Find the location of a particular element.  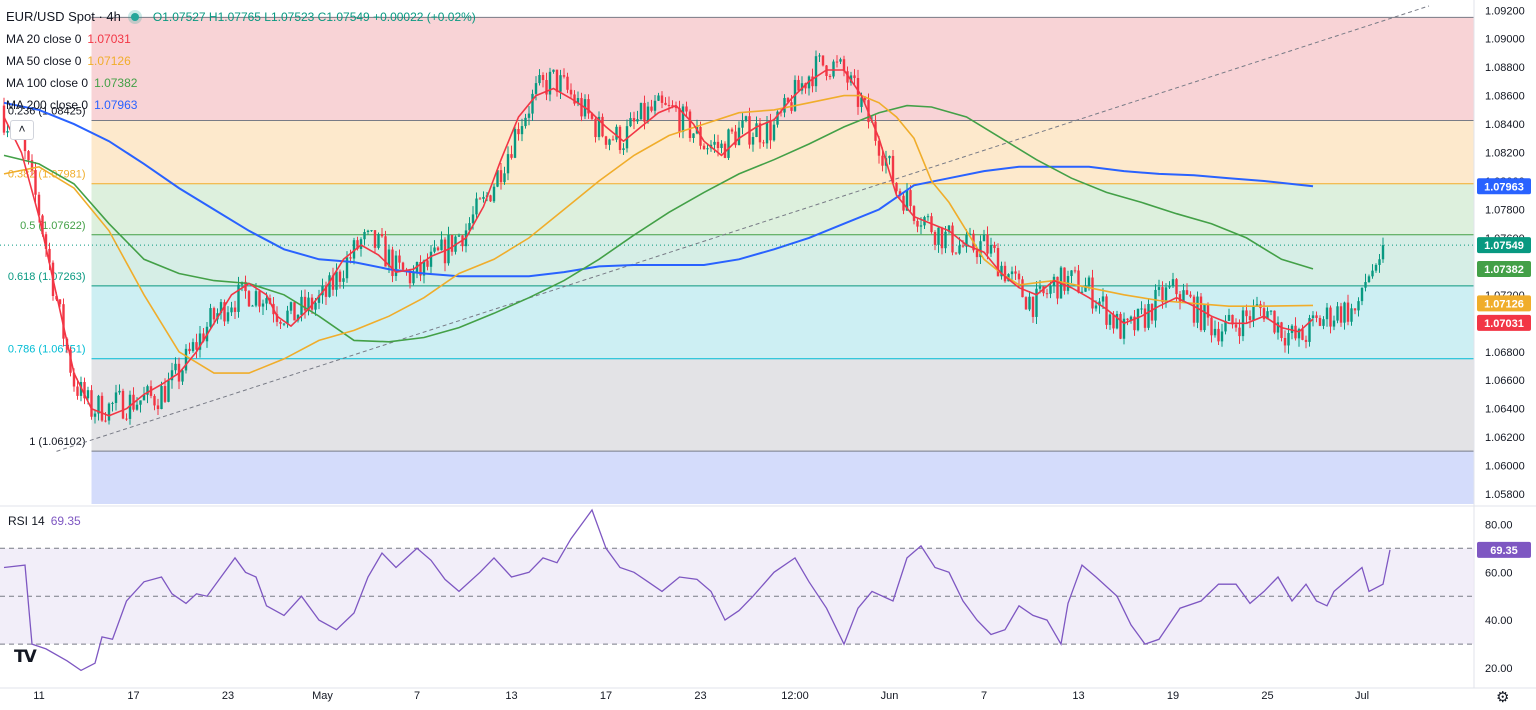

market-status-icon is located at coordinates (134, 17).